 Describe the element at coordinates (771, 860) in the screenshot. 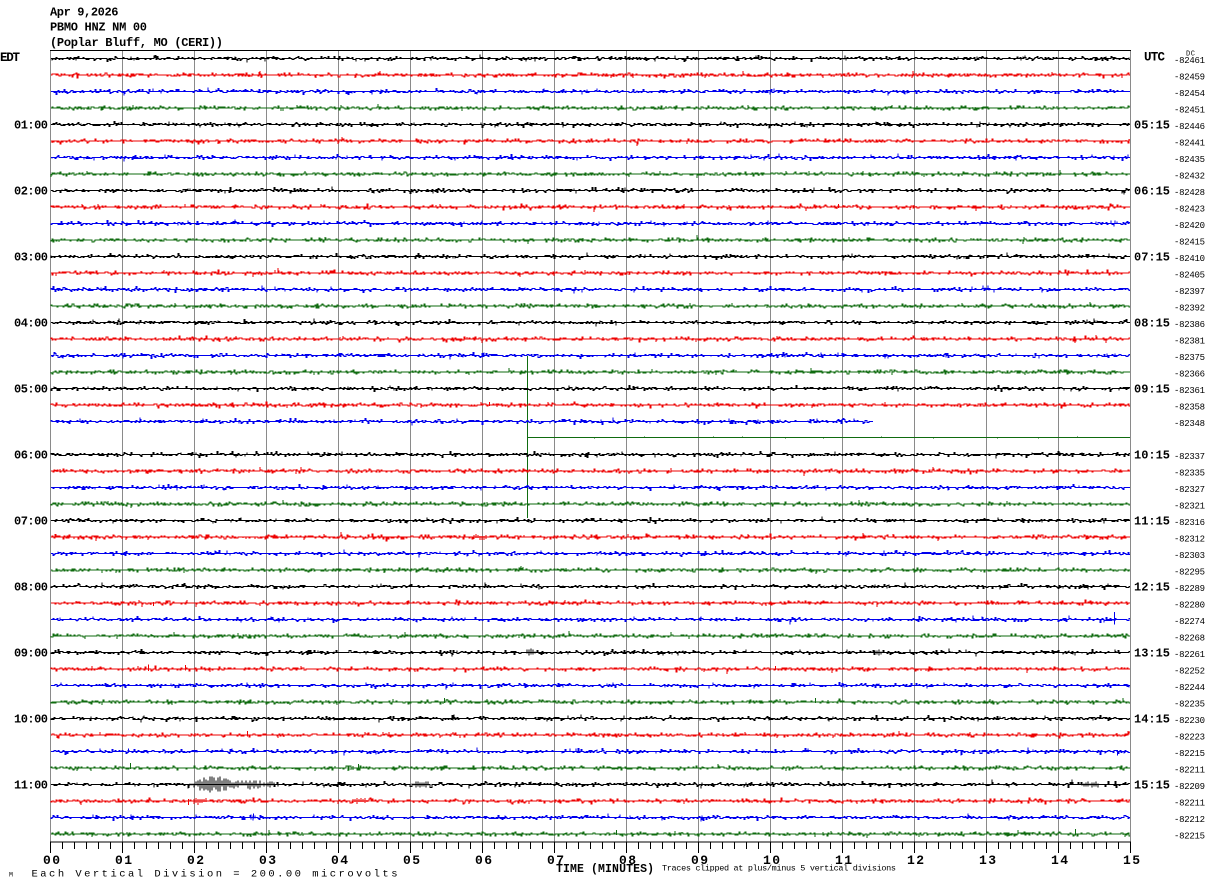

I see `svg-text: 10` at that location.